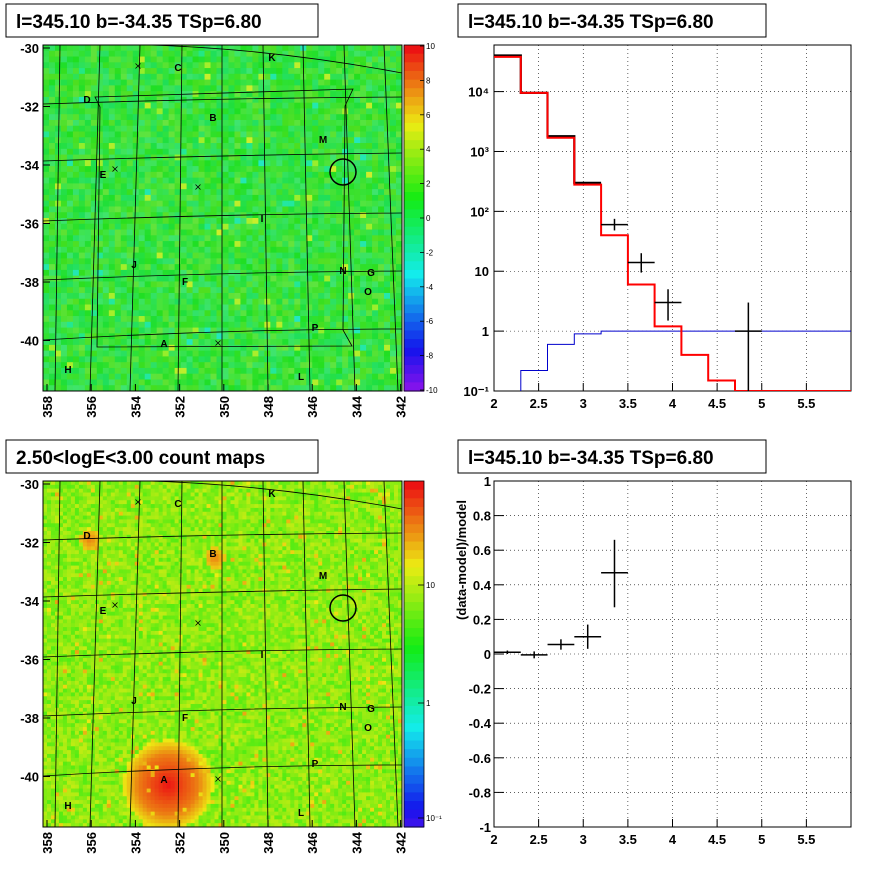  I want to click on y-tick-label: 10⁻¹, so click(476, 391).